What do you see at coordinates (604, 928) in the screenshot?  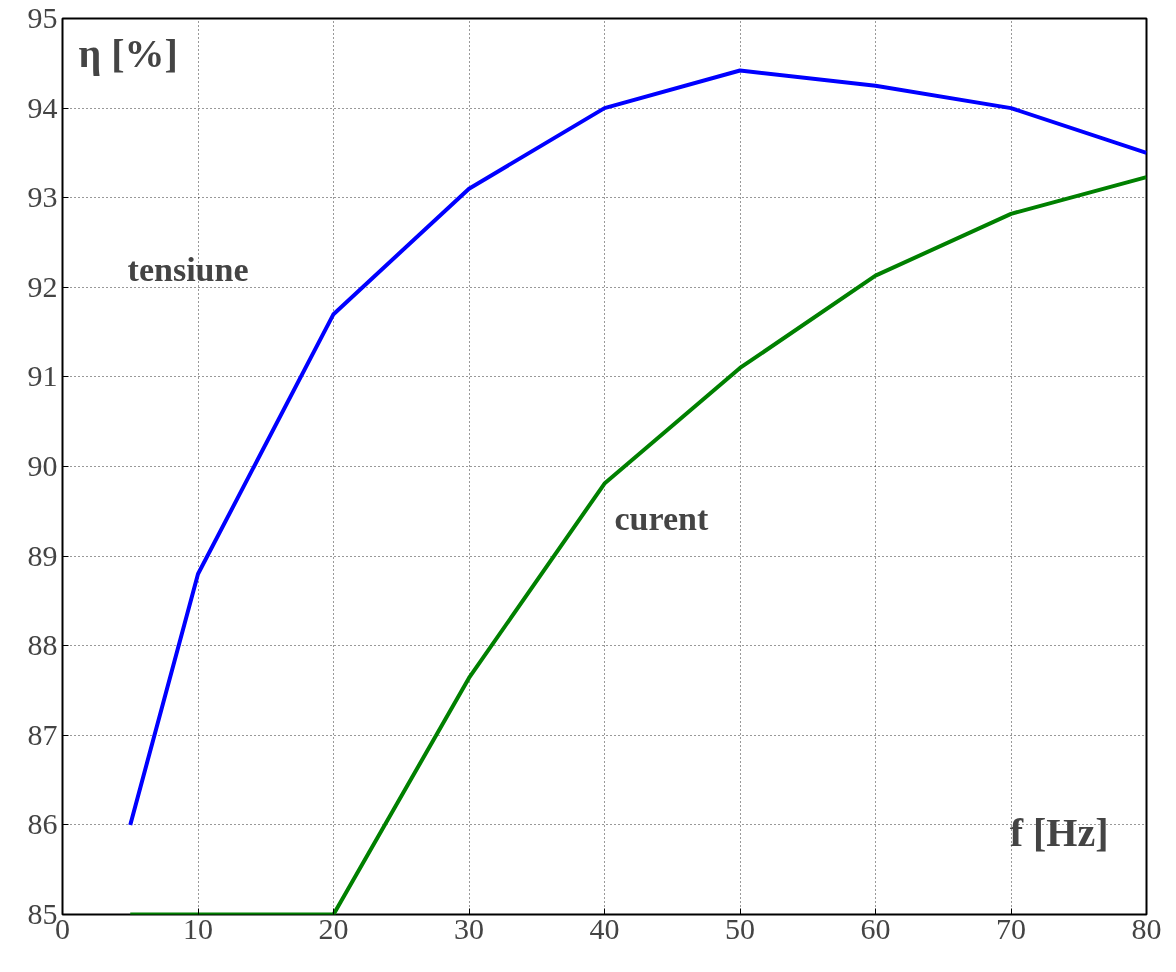 I see `x-tick-label: 40` at bounding box center [604, 928].